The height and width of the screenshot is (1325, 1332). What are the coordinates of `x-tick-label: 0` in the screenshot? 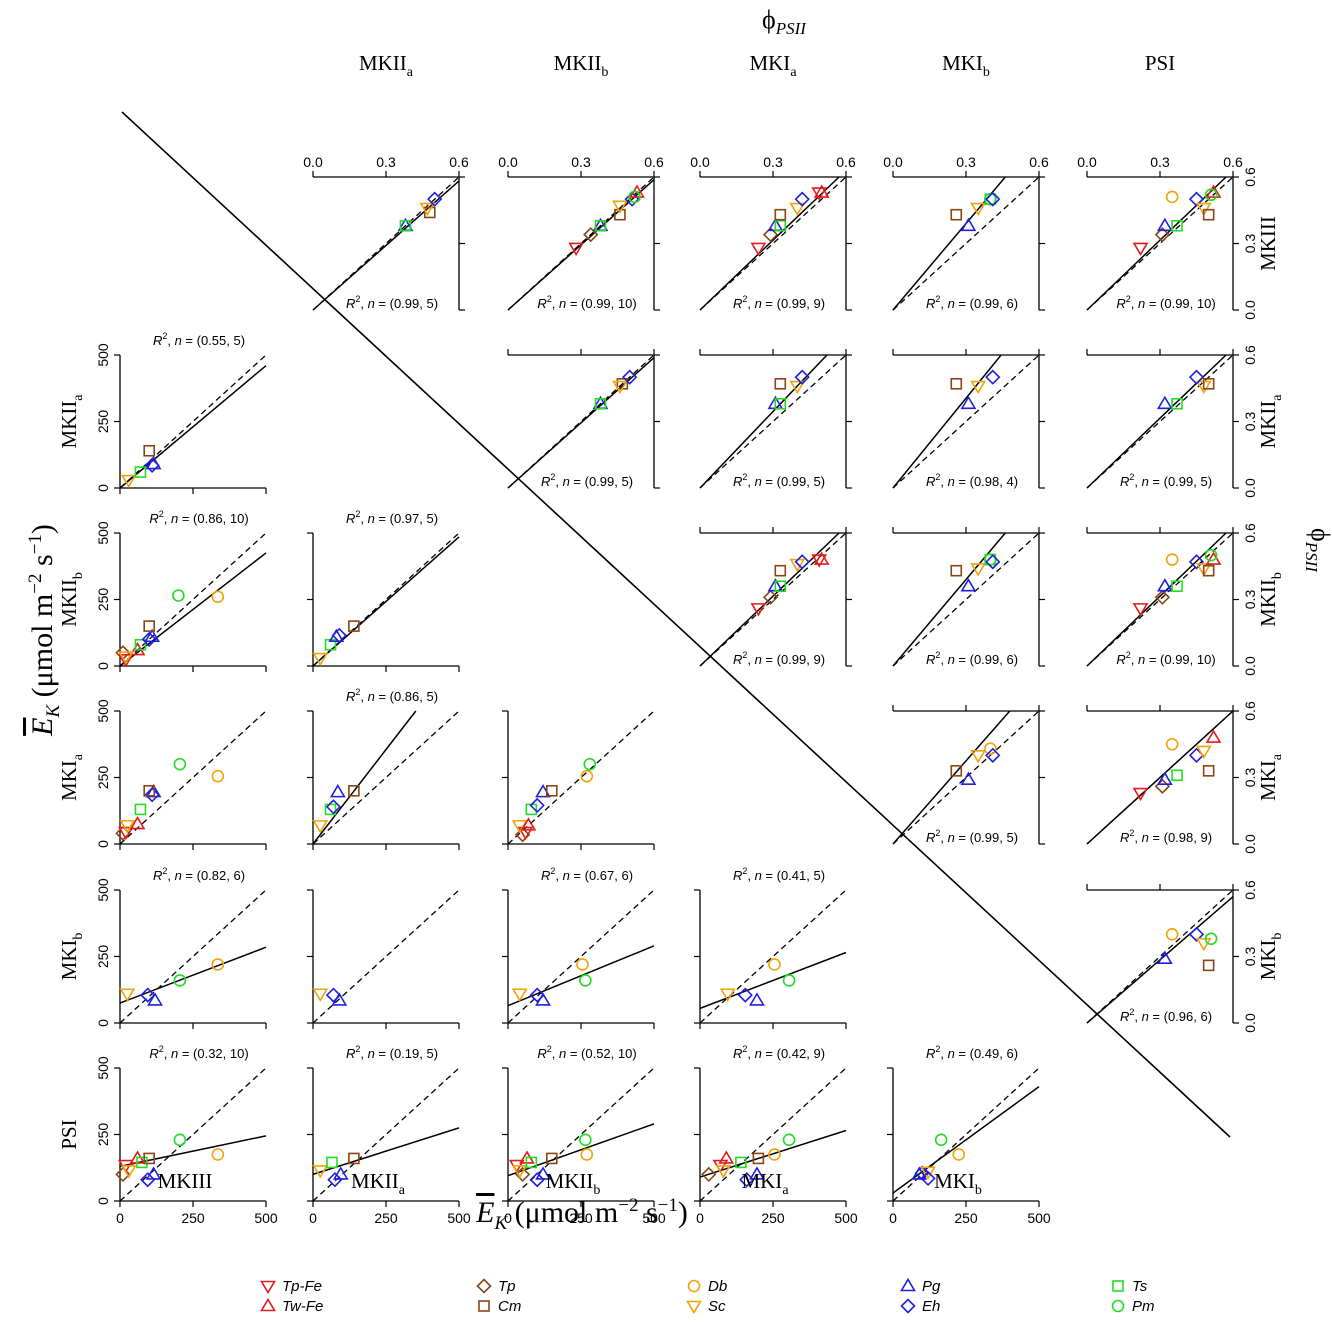 It's located at (313, 1218).